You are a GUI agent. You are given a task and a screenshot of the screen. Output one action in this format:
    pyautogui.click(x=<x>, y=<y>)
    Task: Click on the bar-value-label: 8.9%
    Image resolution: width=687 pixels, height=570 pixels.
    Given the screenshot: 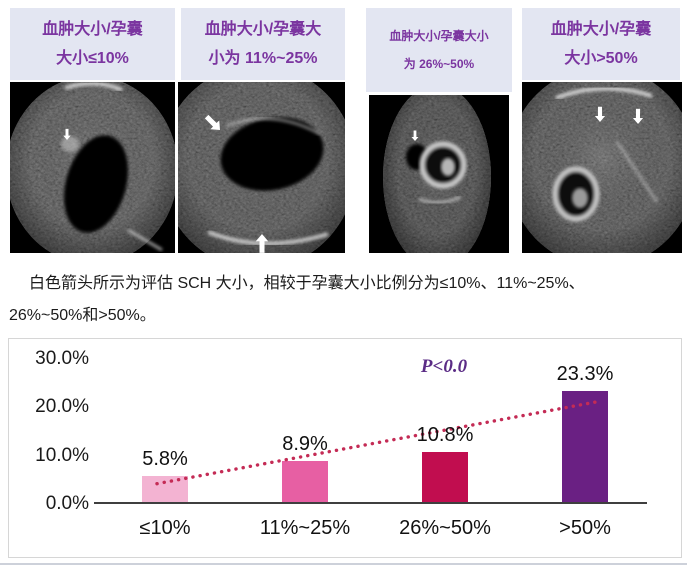 What is the action you would take?
    pyautogui.click(x=305, y=443)
    